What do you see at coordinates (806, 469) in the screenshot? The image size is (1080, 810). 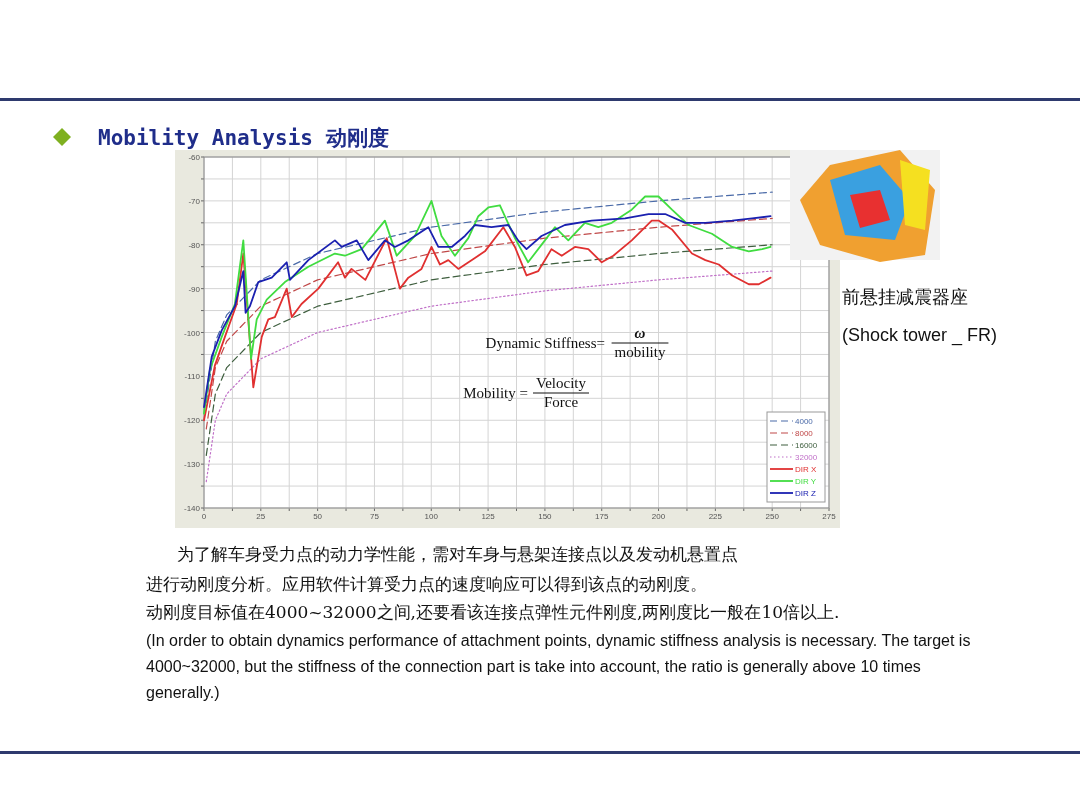 I see `legend-label: DIR X` at bounding box center [806, 469].